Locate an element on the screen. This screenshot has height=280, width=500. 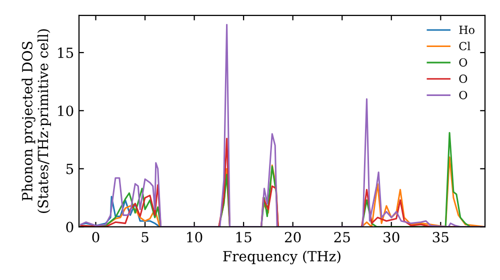
x-tick-label: 15 is located at coordinates (244, 237).